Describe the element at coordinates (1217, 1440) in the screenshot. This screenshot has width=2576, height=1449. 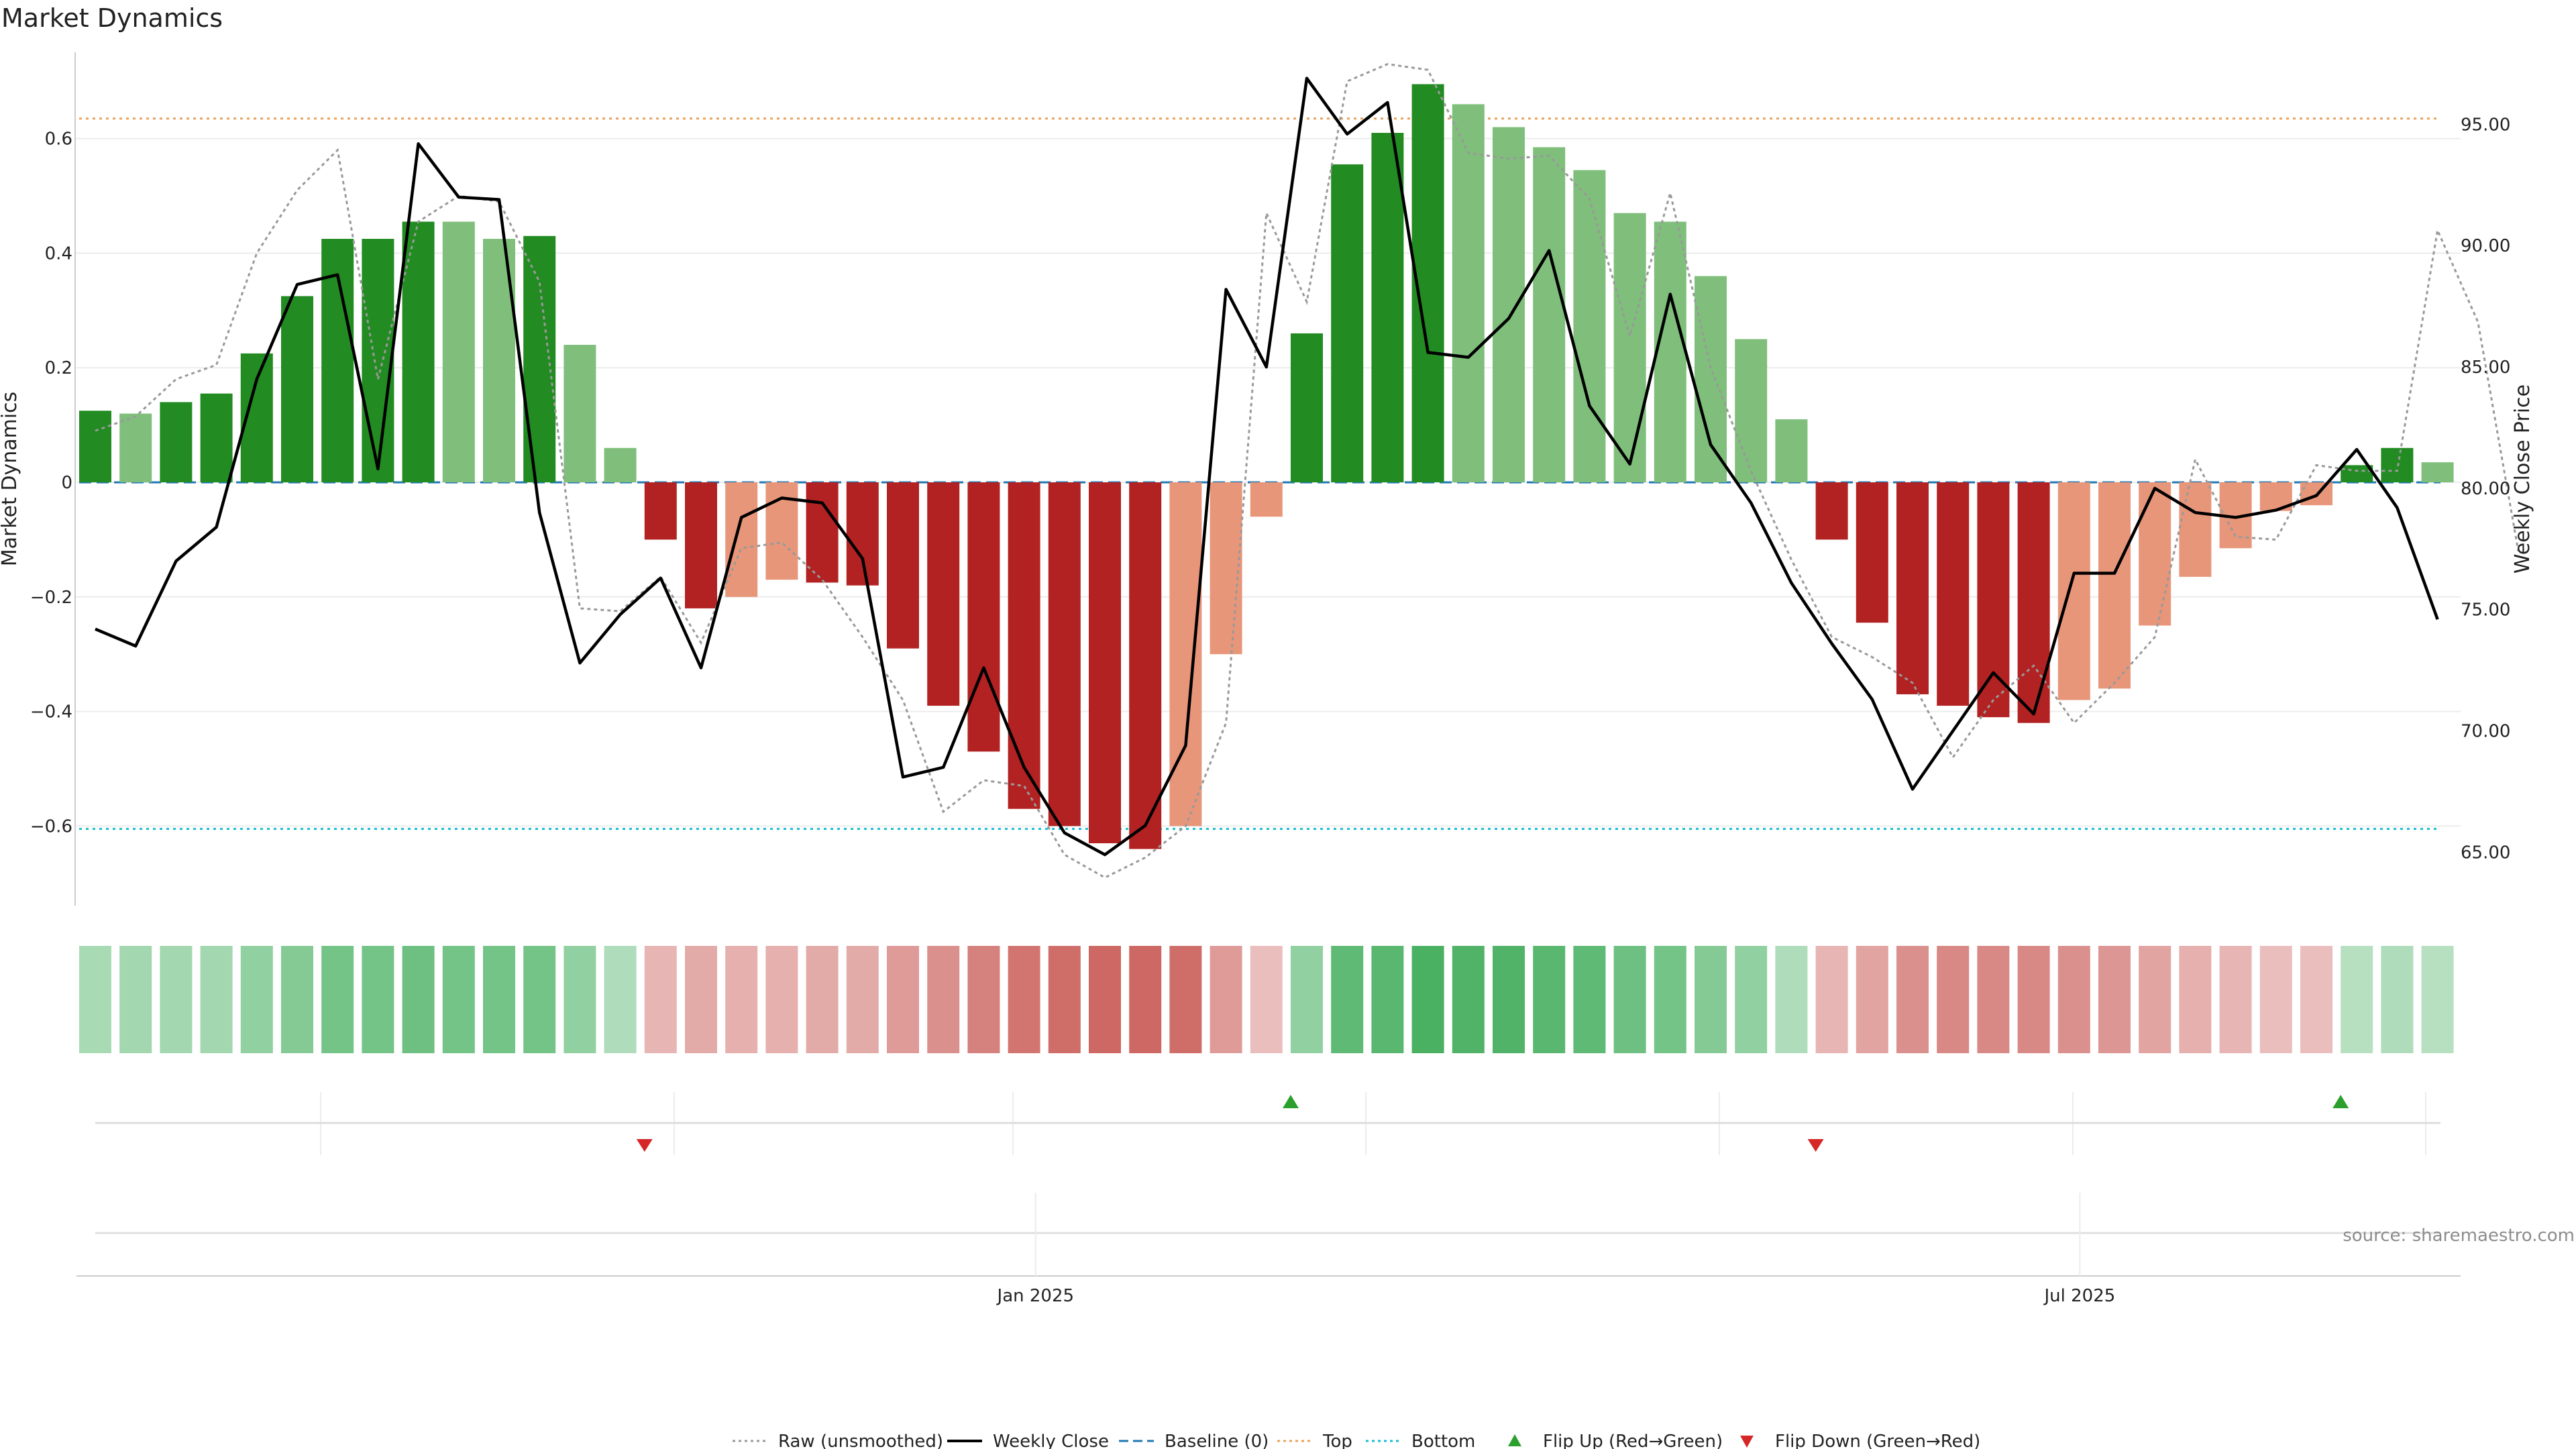
I see `legend-label: Baseline (0)` at that location.